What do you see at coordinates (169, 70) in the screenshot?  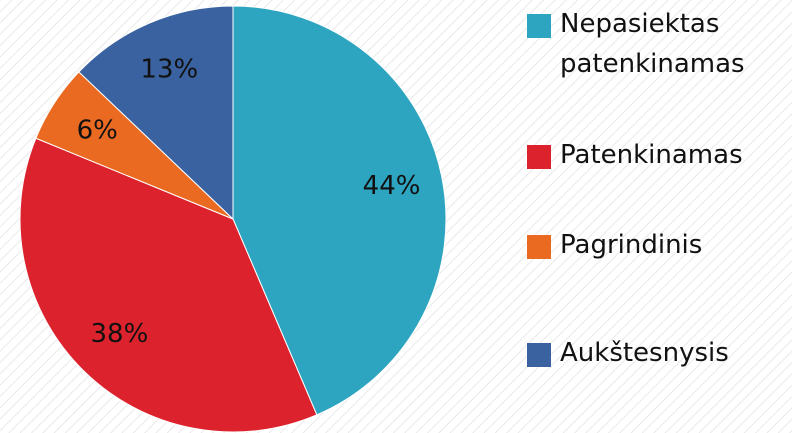 I see `data-label: 13%` at bounding box center [169, 70].